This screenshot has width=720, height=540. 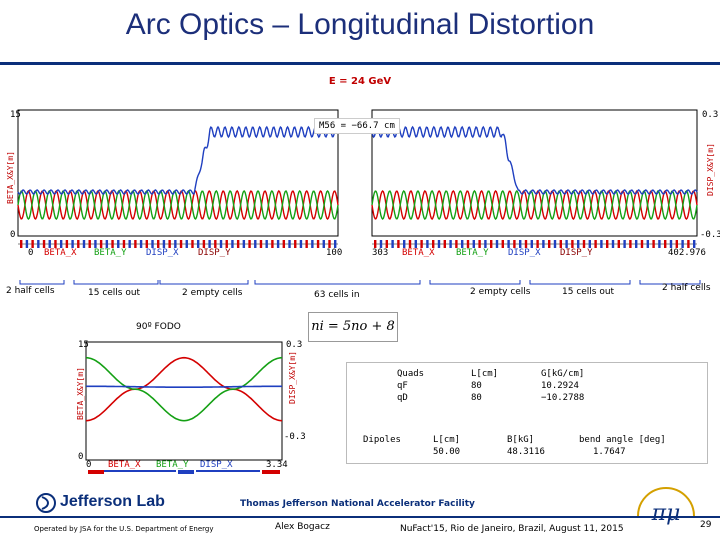 I want to click on quad-row-qd-length: 80, so click(x=476, y=398).